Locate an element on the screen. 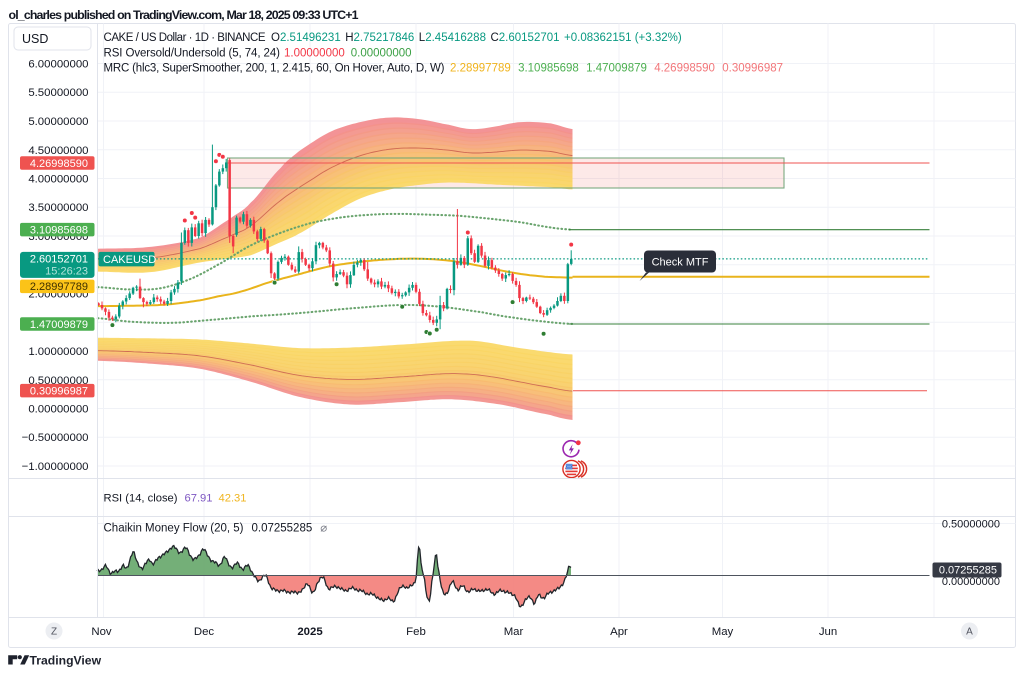  svg-text: 1.00000000 is located at coordinates (58, 352).